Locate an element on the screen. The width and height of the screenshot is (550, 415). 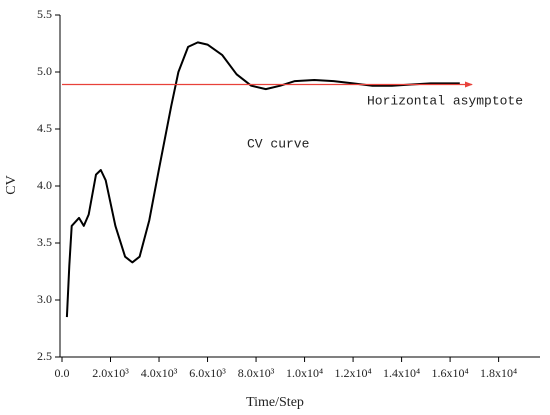
x-tick-label: 1.4x10⁴ is located at coordinates (401, 373).